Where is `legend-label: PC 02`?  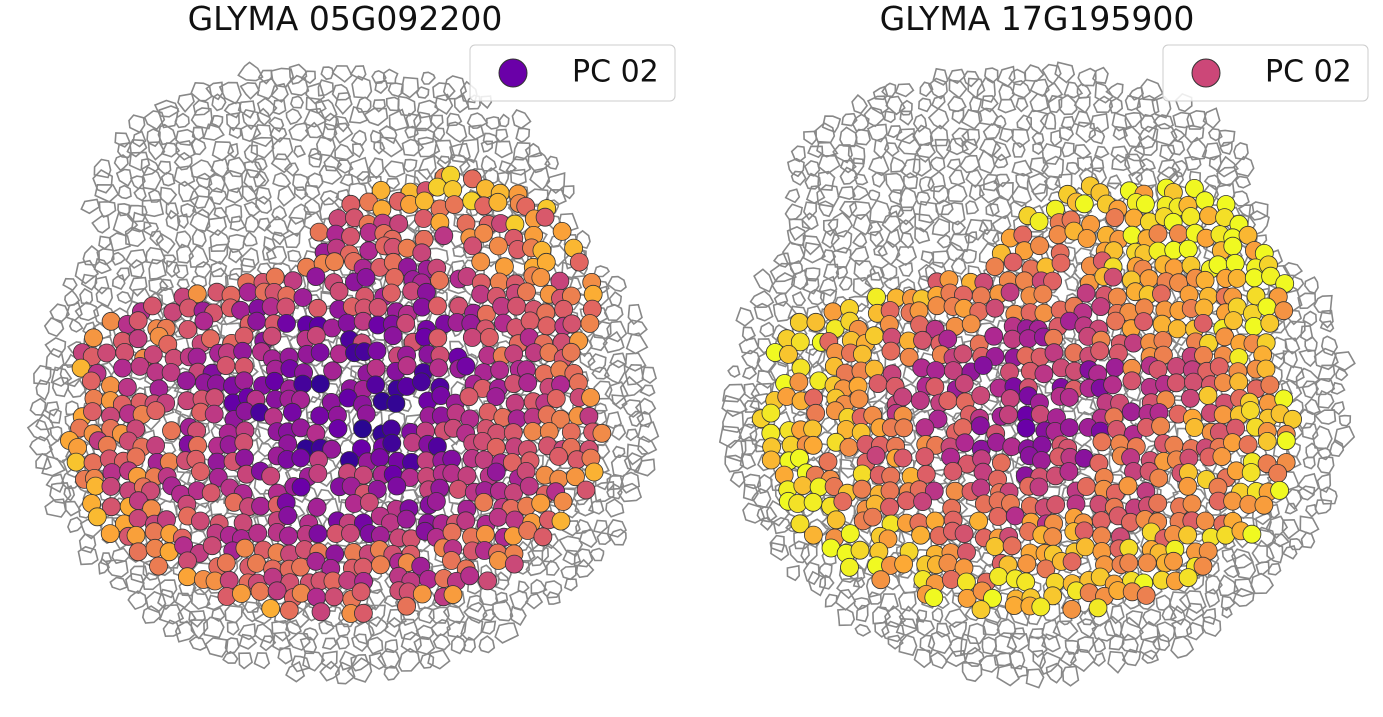
legend-label: PC 02 is located at coordinates (615, 72).